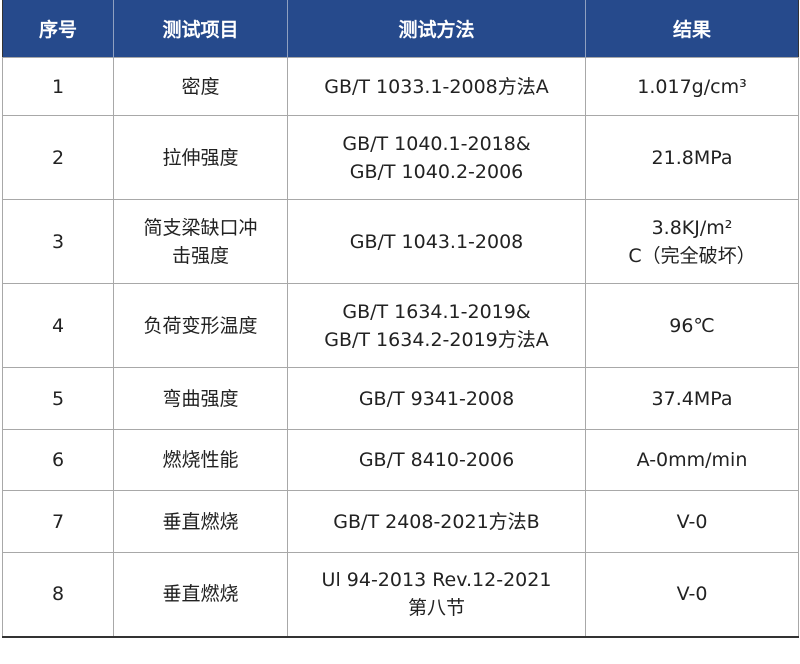 The image size is (800, 664). I want to click on cell-item: 简支梁缺口冲 击强度, so click(200, 241).